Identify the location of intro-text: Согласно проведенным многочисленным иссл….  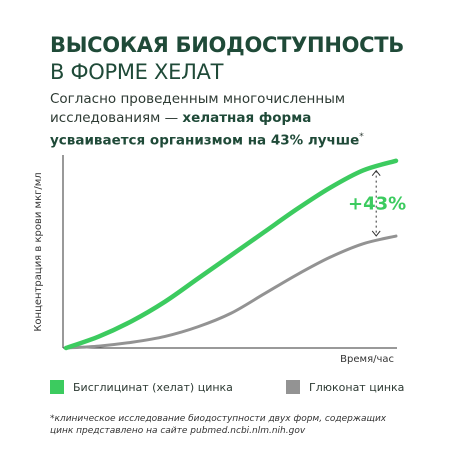
(230, 120).